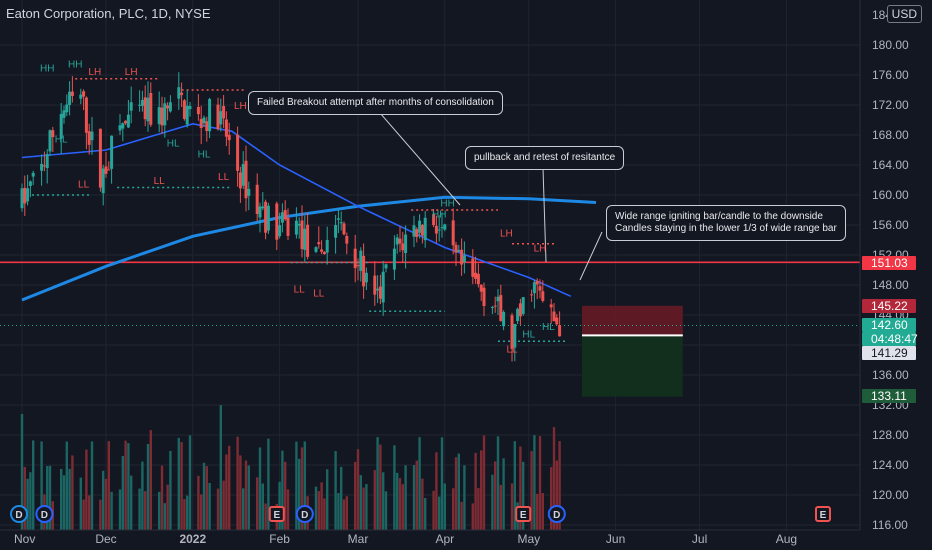 Image resolution: width=932 pixels, height=550 pixels. I want to click on price-tick-label: 180.00, so click(890, 45).